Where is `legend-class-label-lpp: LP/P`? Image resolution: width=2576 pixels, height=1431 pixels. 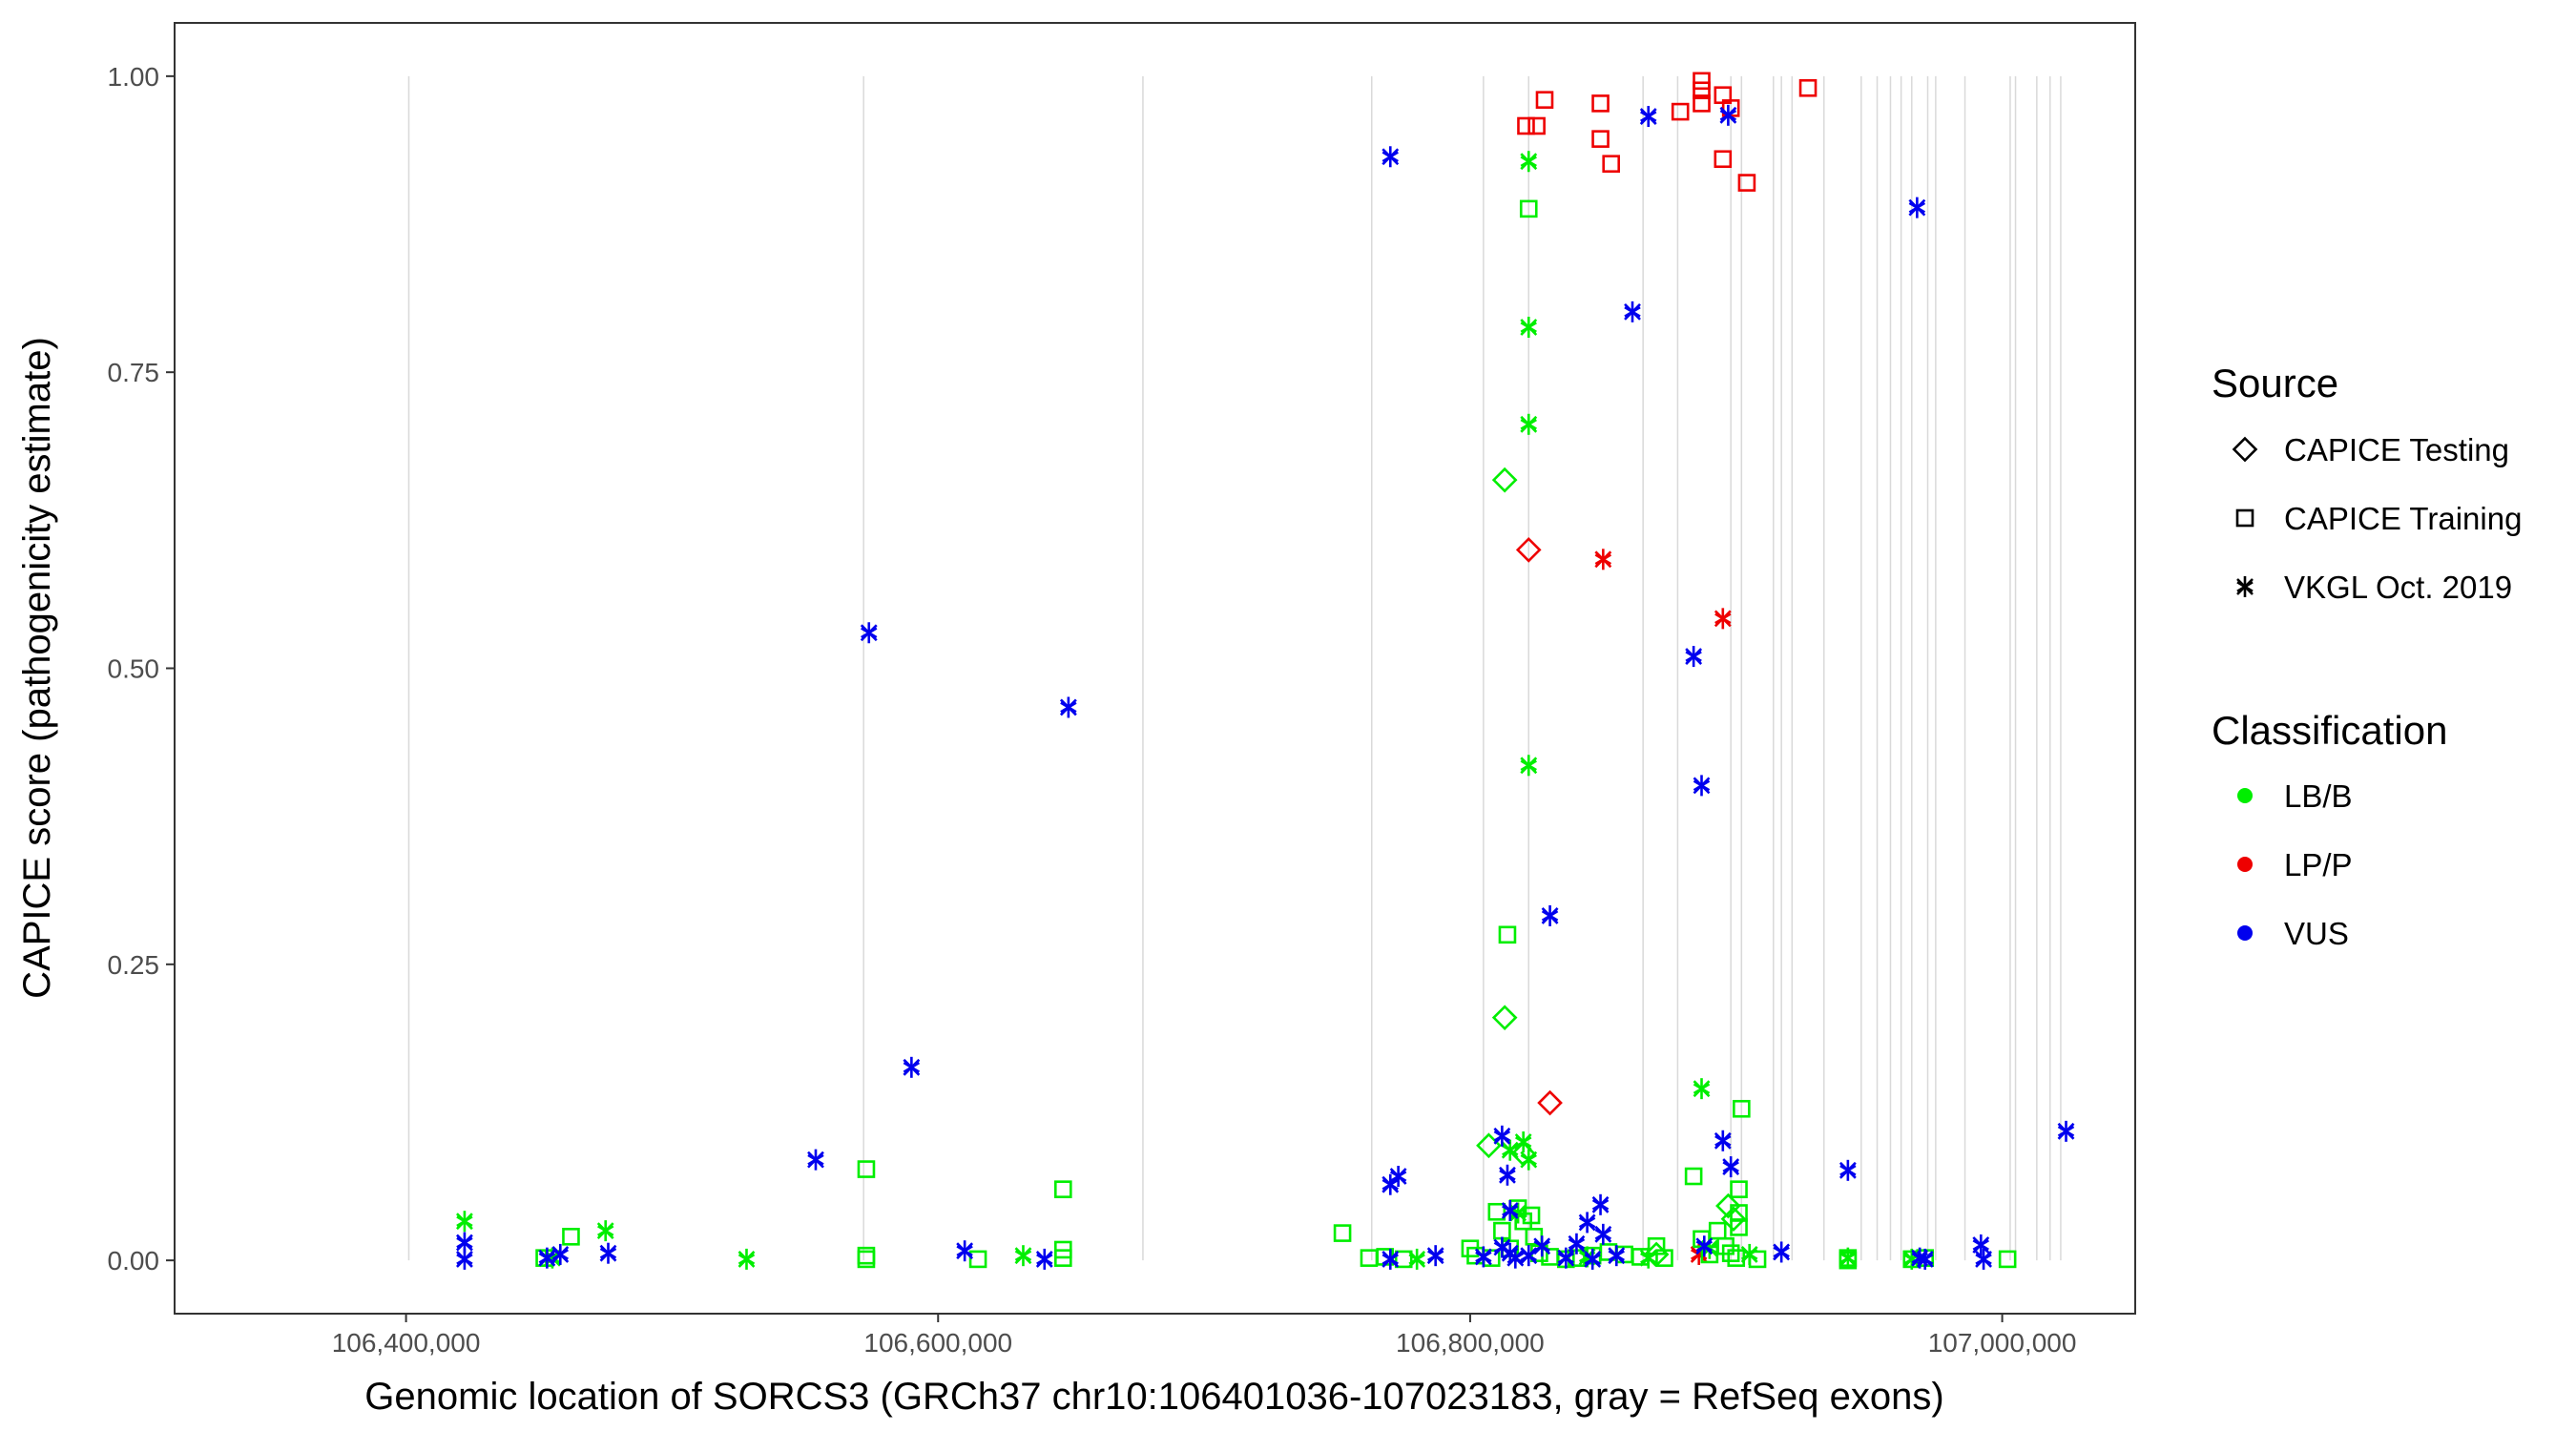
legend-class-label-lpp: LP/P is located at coordinates (2318, 864).